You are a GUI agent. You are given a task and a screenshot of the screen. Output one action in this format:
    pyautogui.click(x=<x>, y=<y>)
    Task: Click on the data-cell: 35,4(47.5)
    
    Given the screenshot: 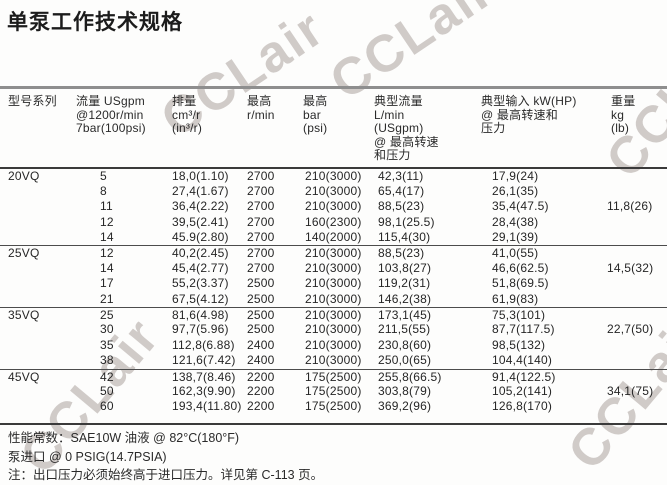 What is the action you would take?
    pyautogui.click(x=520, y=206)
    